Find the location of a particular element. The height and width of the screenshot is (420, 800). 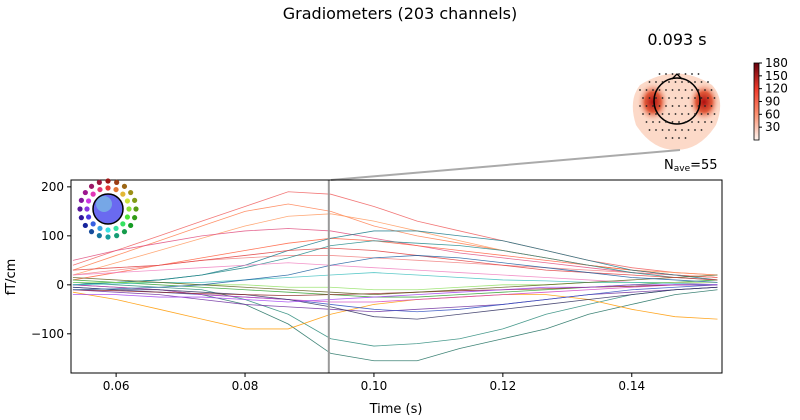

nose-icon is located at coordinates (677, 76).